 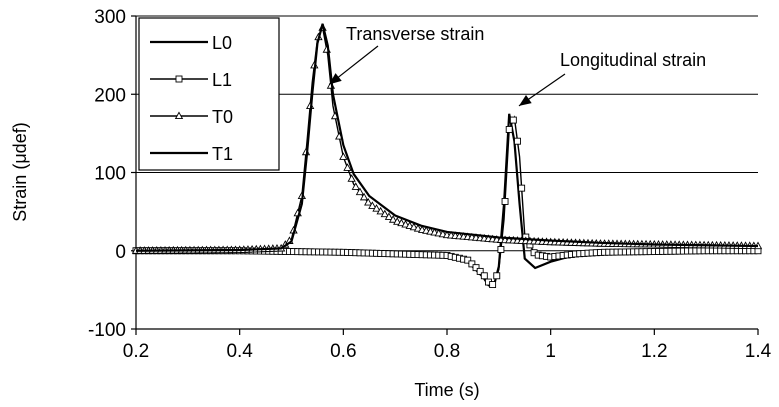 I want to click on x-tick-label: 0.4, so click(x=239, y=351).